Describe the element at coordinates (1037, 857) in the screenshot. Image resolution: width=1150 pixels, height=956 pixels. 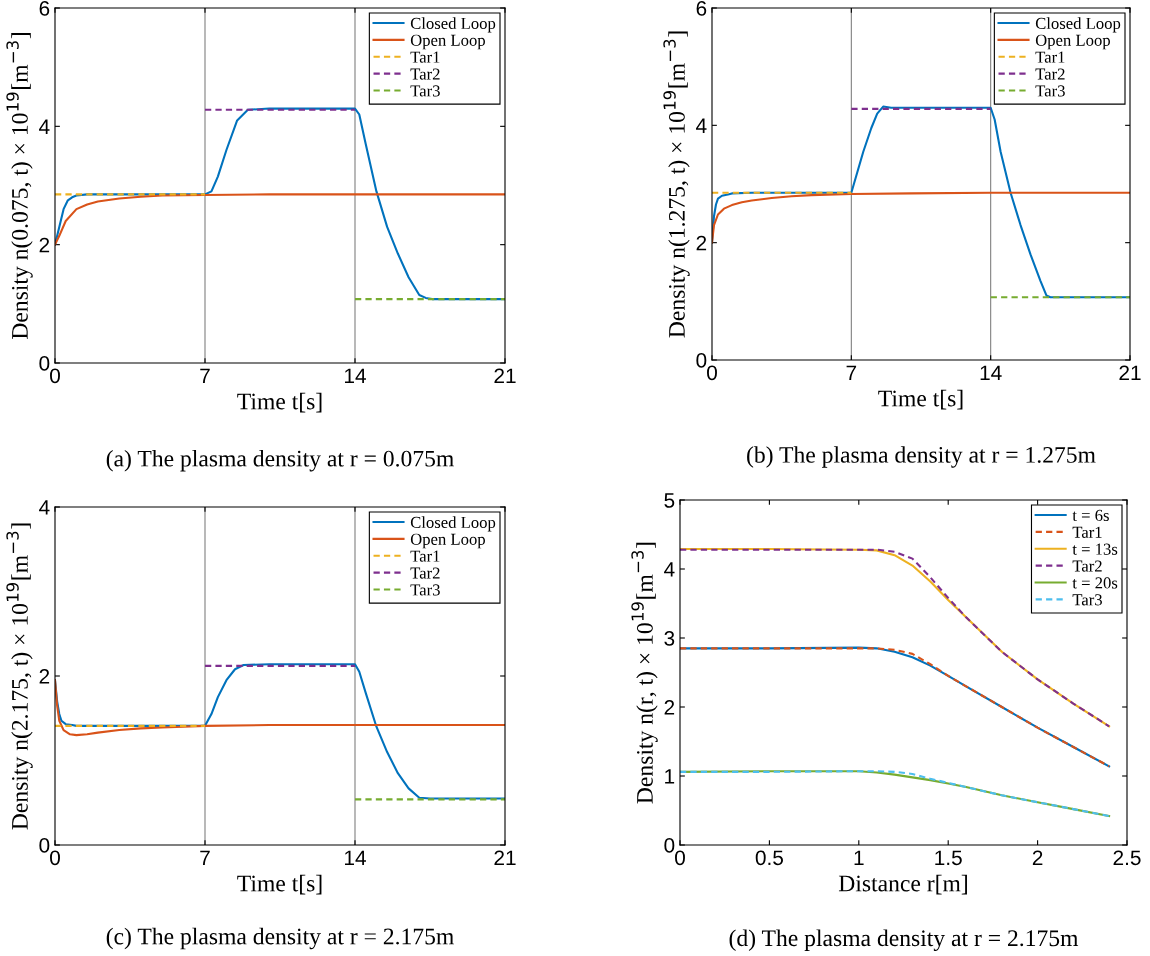
I see `x-tick-label: 2` at that location.